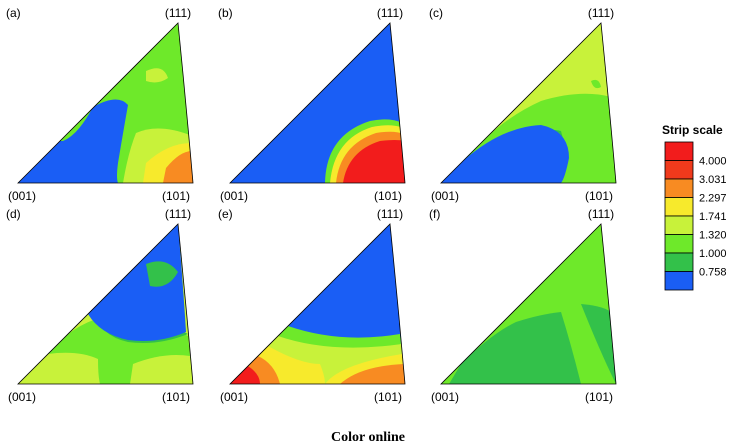 The image size is (742, 447). What do you see at coordinates (692, 130) in the screenshot?
I see `scale-title: Strip scale` at bounding box center [692, 130].